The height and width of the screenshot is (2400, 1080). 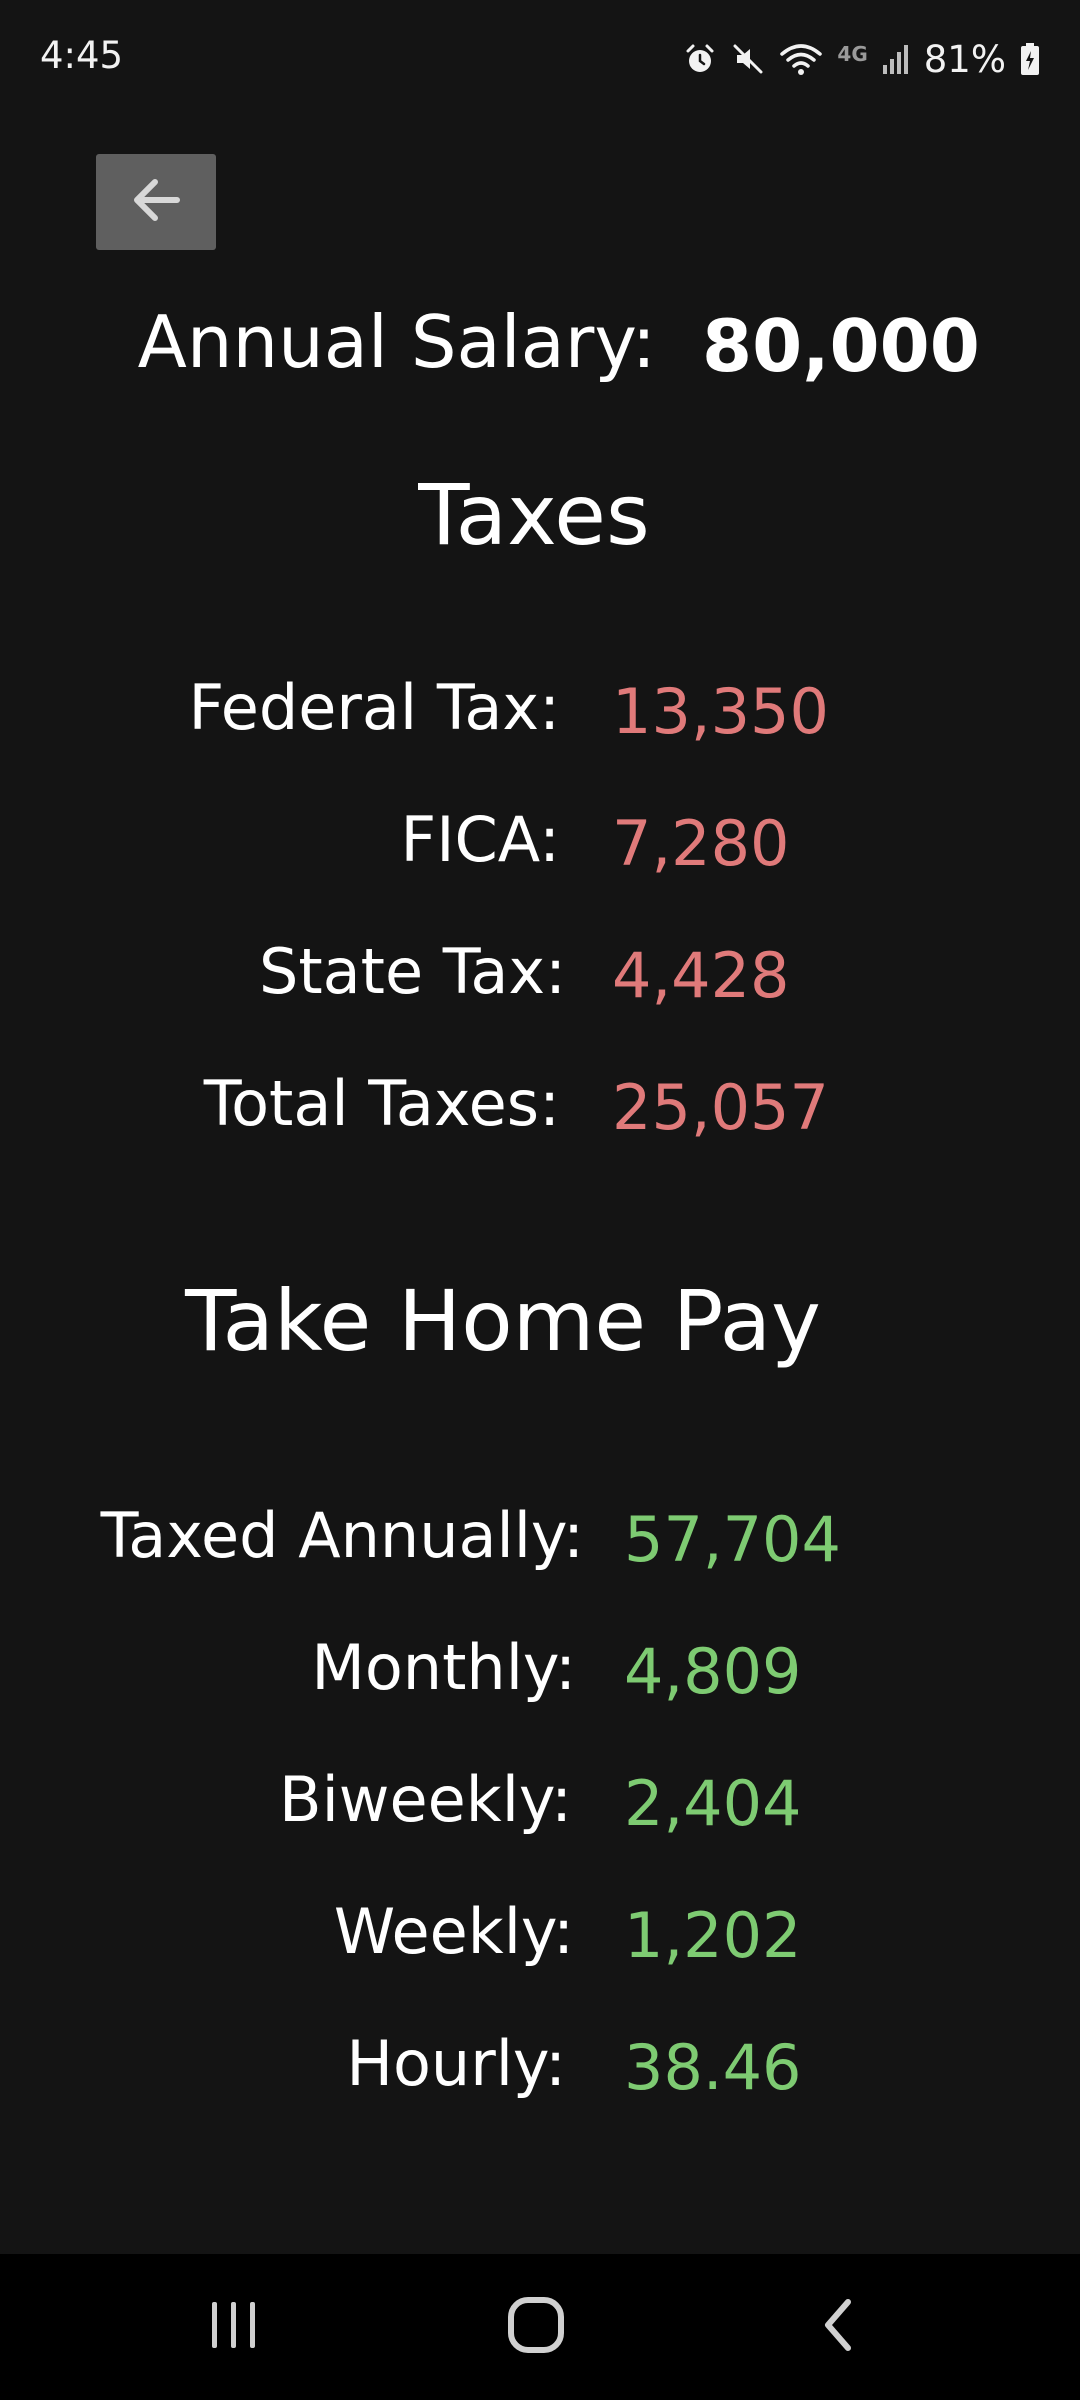 I want to click on weekly-label: Weekly:, so click(x=453, y=1931).